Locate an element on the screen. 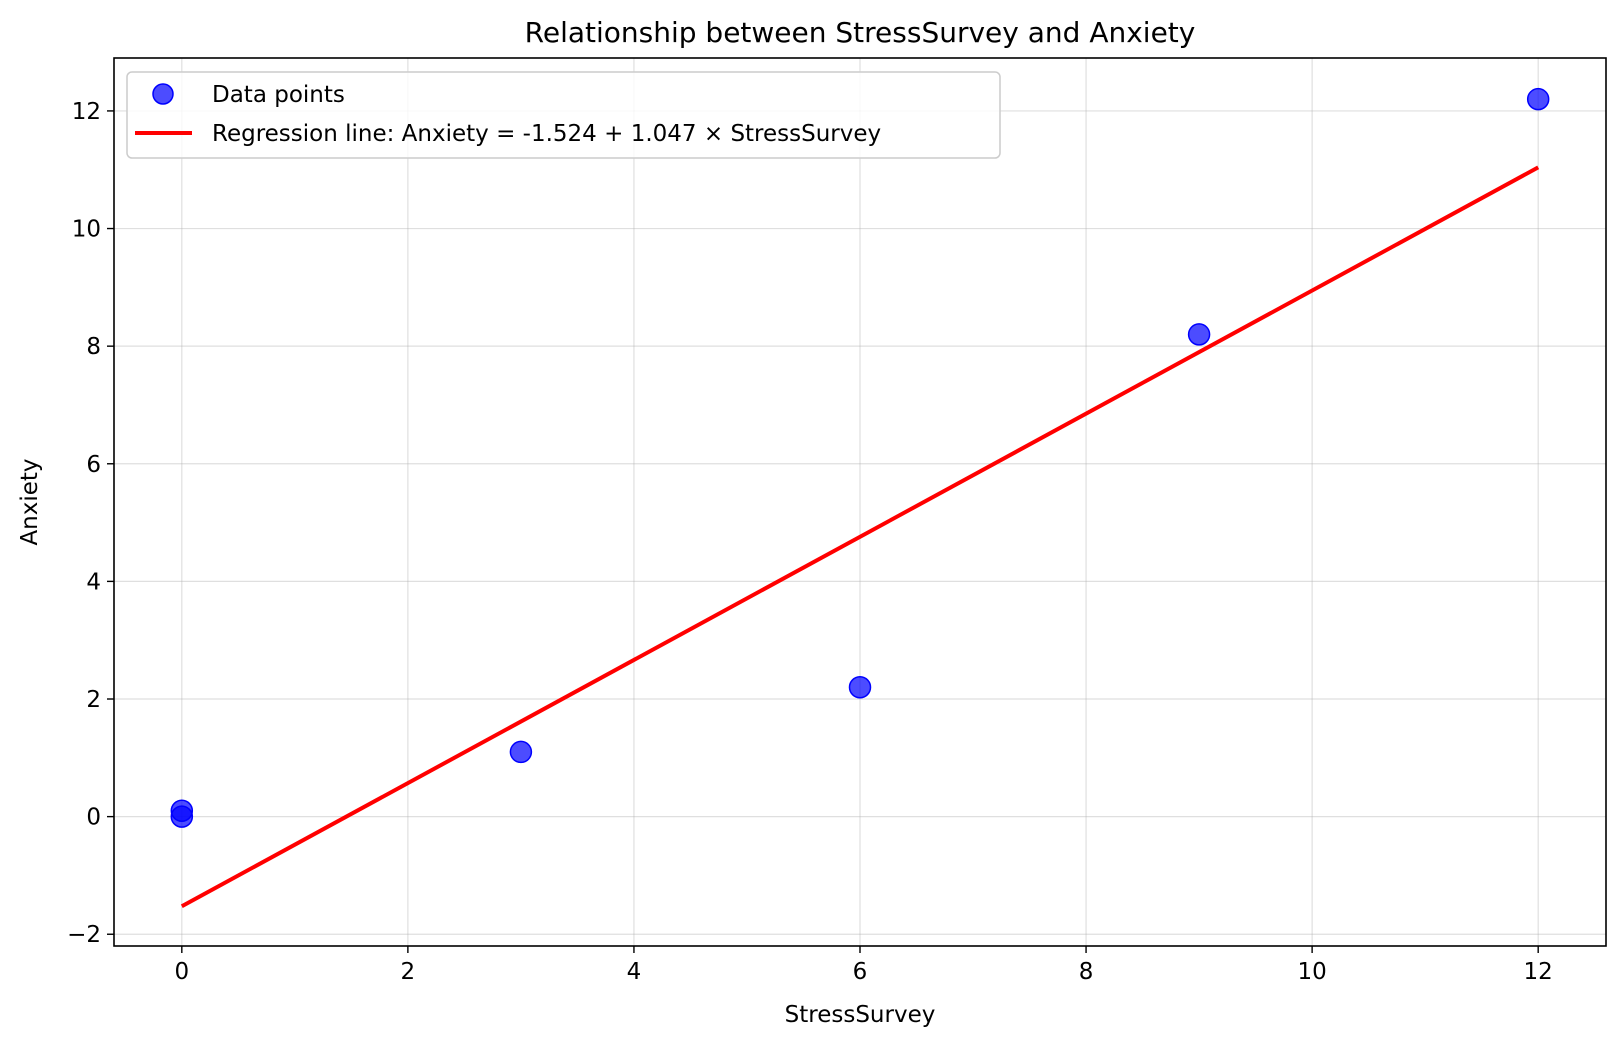 This screenshot has height=1050, width=1620. x-tick-label: 0 is located at coordinates (181, 972).